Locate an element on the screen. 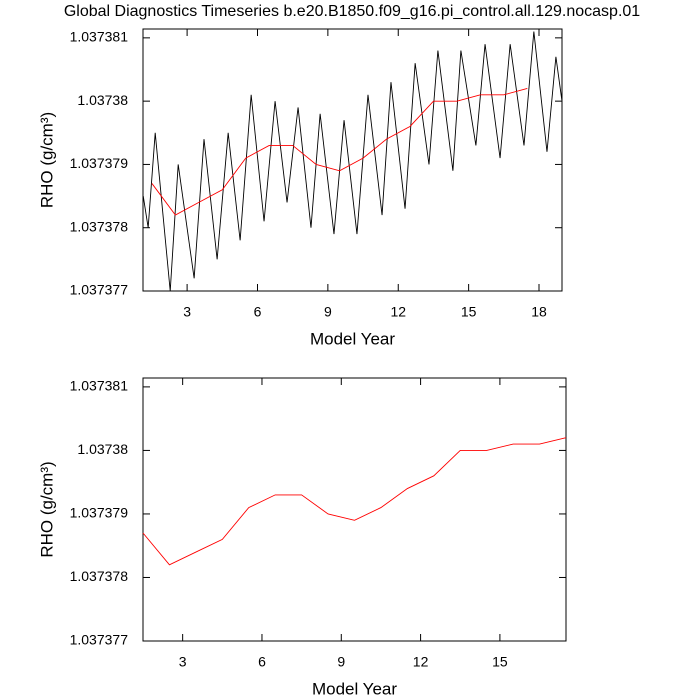 The width and height of the screenshot is (700, 700). x-tick-label: 18 is located at coordinates (539, 312).